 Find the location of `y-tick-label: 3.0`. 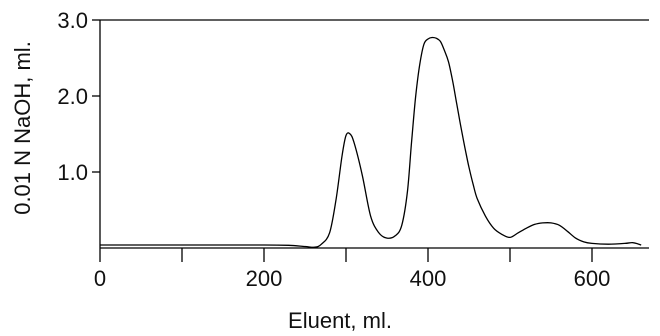

y-tick-label: 3.0 is located at coordinates (72, 20).